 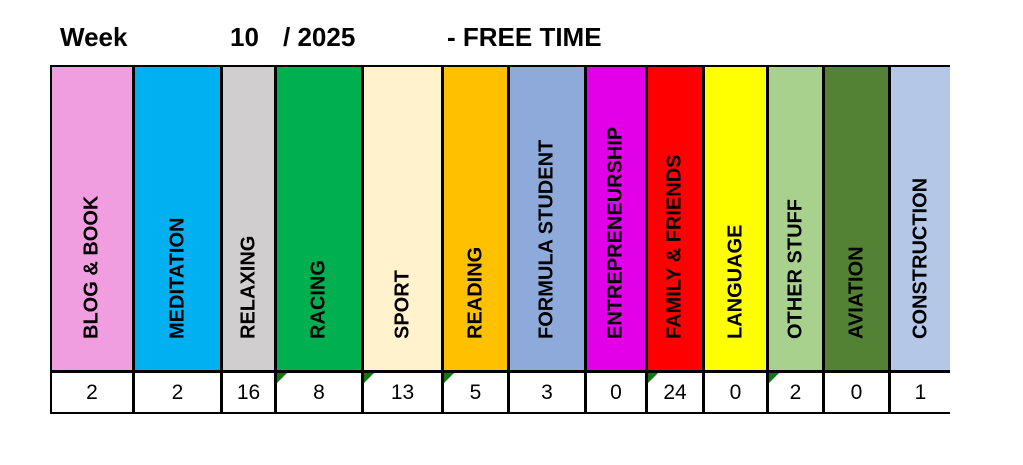 I want to click on category-label: CONSTRUCTION, so click(x=920, y=258).